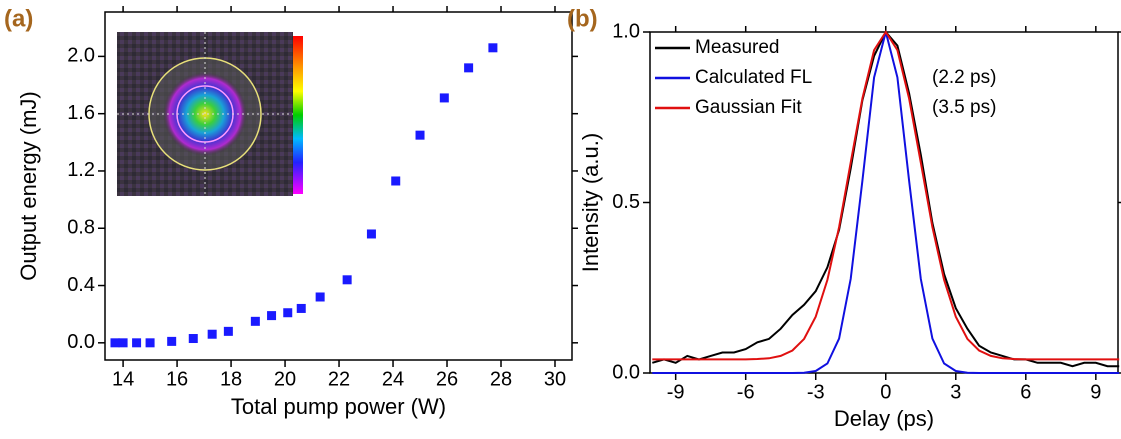  I want to click on x-axis-label: Total pump power (W), so click(338, 406).